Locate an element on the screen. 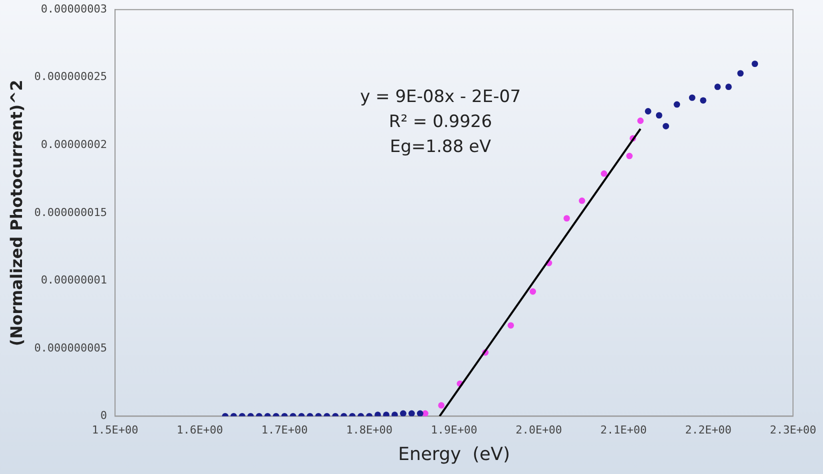 This screenshot has width=823, height=474. y-tick-label: 0.000000025 is located at coordinates (71, 77).